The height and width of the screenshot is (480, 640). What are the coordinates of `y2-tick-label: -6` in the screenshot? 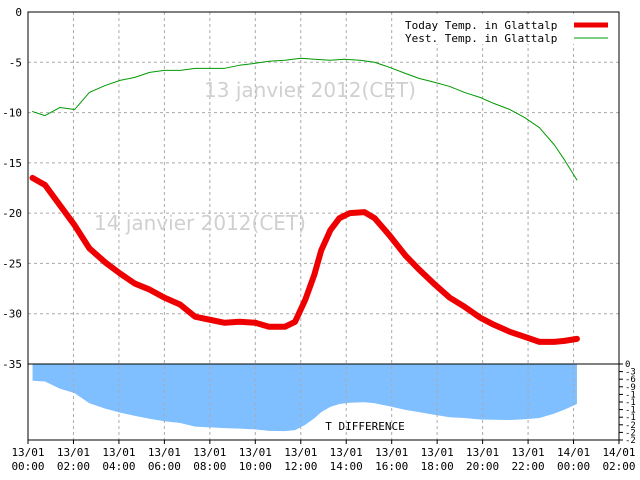 It's located at (630, 380).